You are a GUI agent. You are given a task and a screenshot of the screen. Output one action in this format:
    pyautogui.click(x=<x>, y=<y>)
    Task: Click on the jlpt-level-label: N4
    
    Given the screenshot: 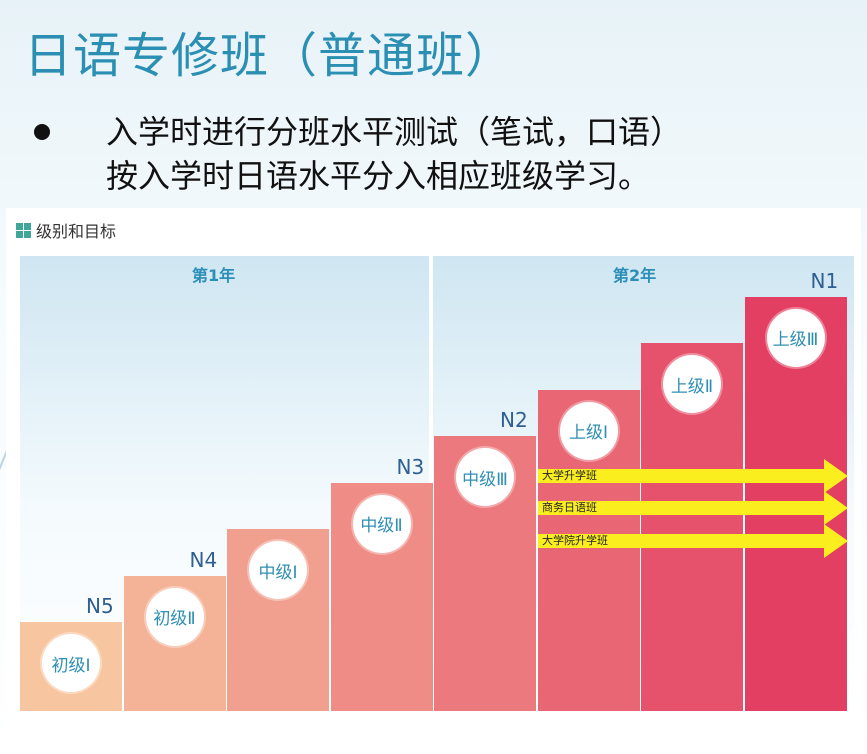 What is the action you would take?
    pyautogui.click(x=203, y=559)
    